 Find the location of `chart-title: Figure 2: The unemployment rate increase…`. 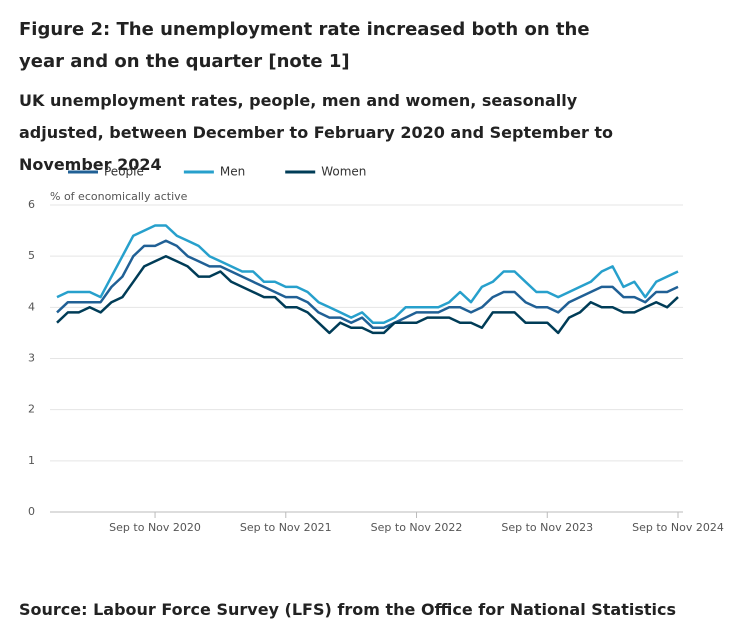

chart-title: Figure 2: The unemployment rate increase… is located at coordinates (304, 45).